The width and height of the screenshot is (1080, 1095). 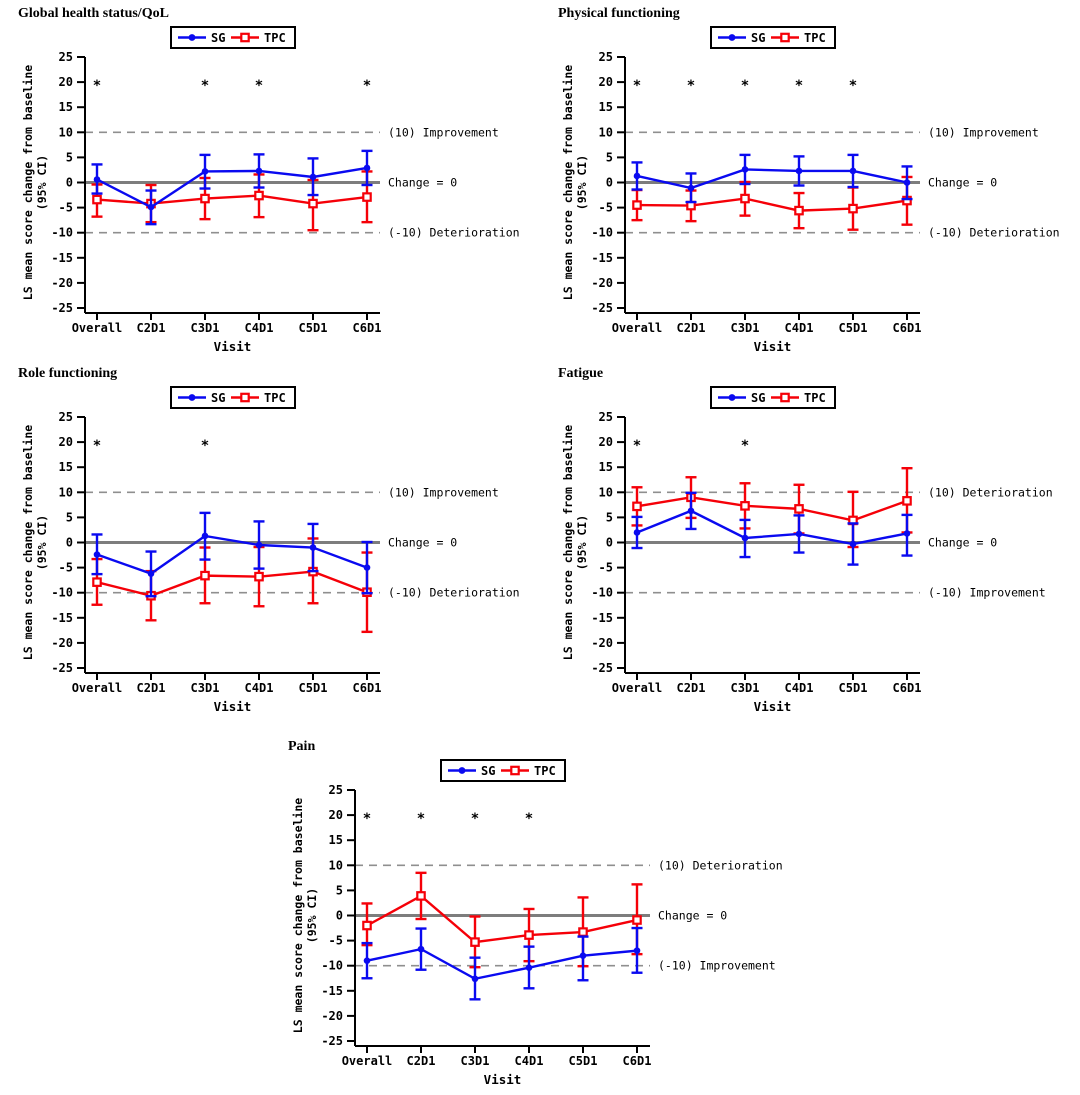 I want to click on legend-label-sg: SG, so click(x=218, y=398).